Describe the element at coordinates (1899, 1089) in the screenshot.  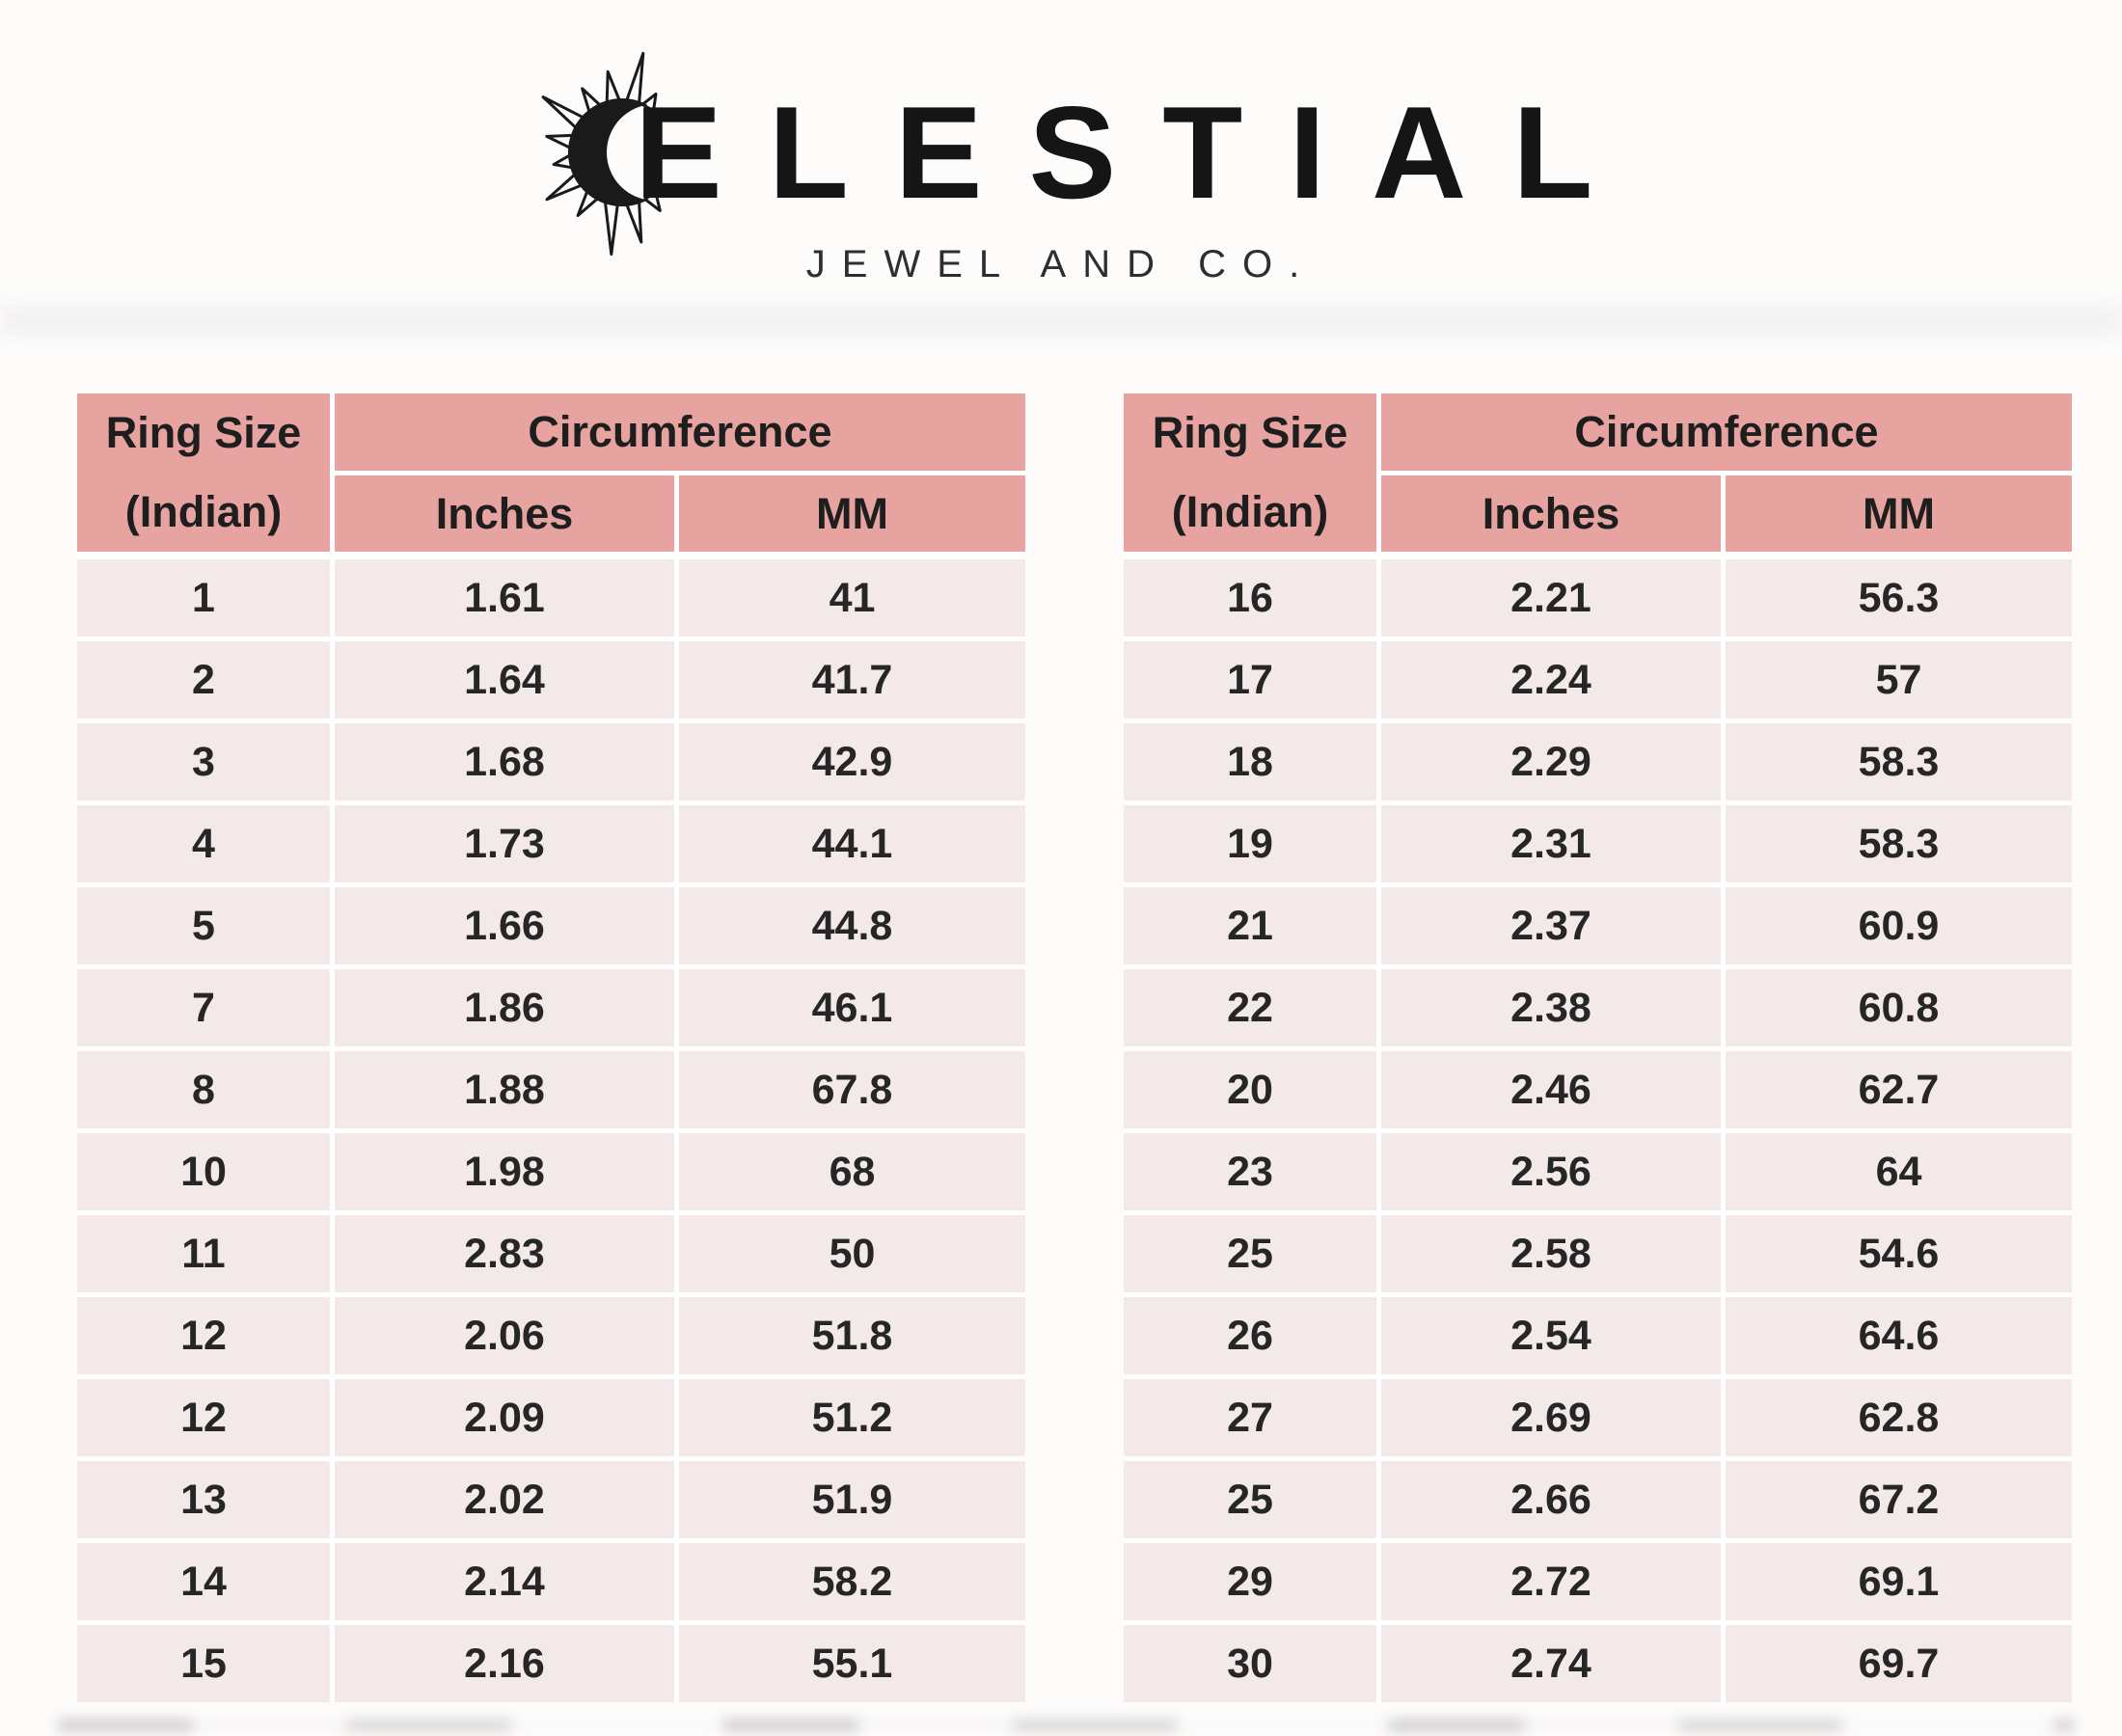
I see `table-cell: 62.7` at that location.